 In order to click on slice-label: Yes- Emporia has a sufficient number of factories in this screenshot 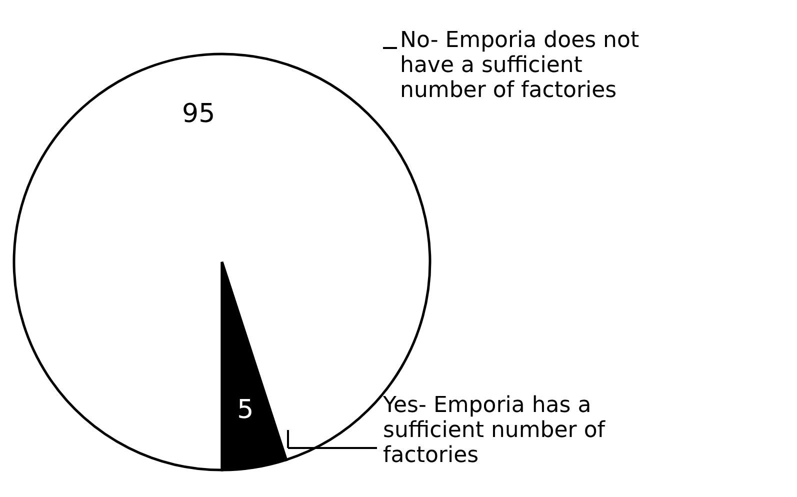, I will do `click(494, 430)`.